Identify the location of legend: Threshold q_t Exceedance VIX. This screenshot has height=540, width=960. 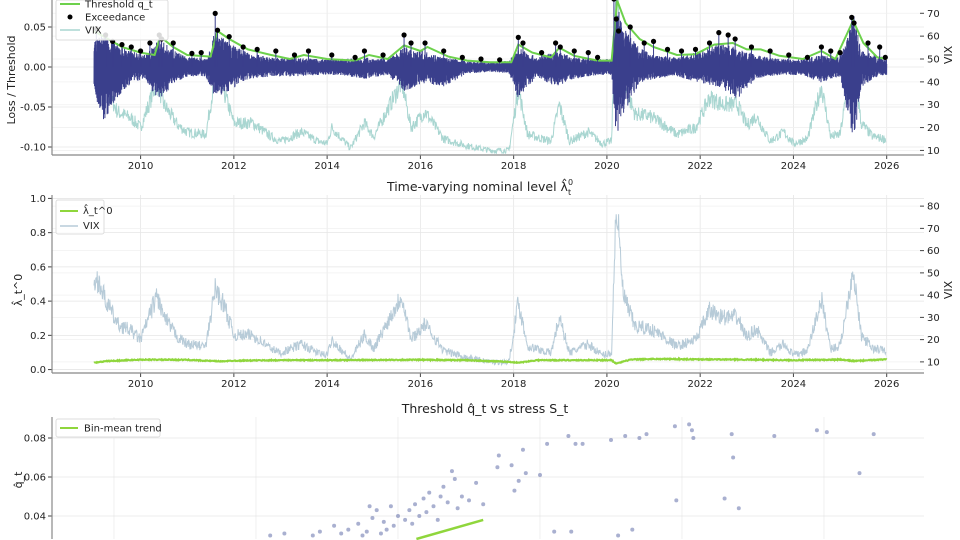
(112, 20).